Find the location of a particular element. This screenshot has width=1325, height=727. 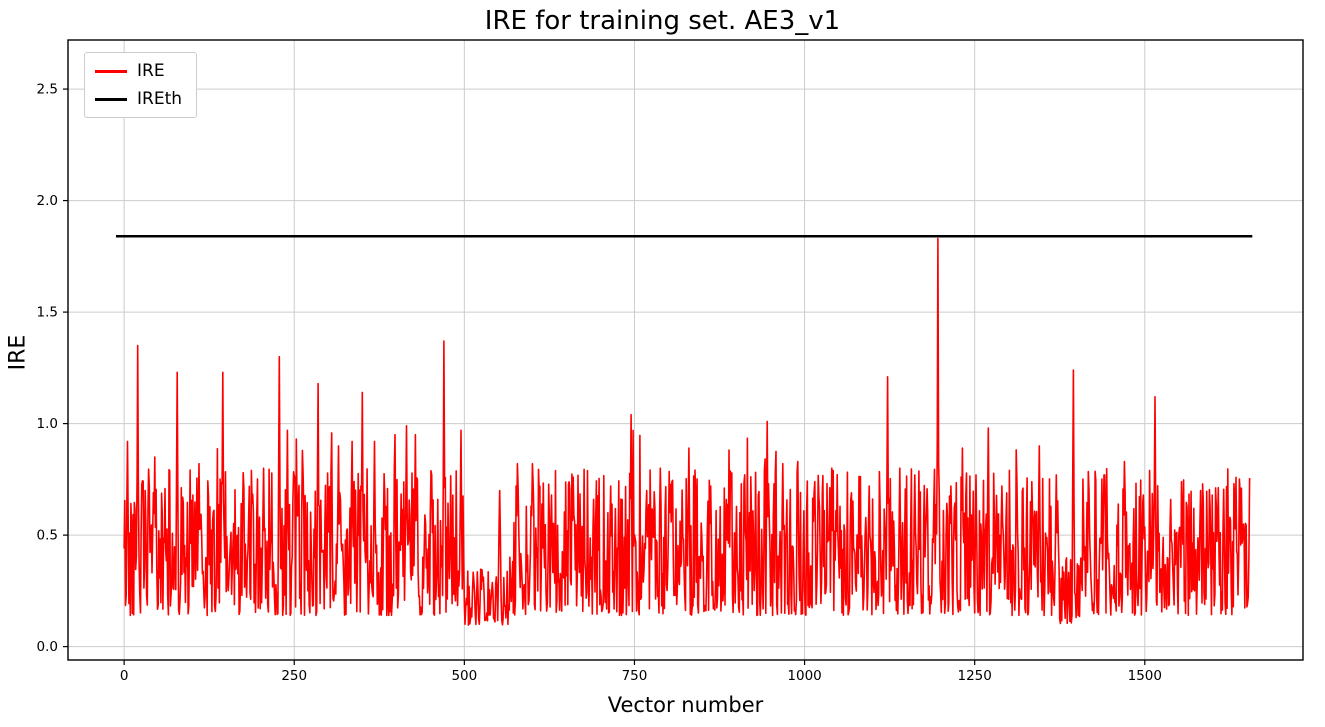

legend-item-ire: IRE is located at coordinates (138, 71).